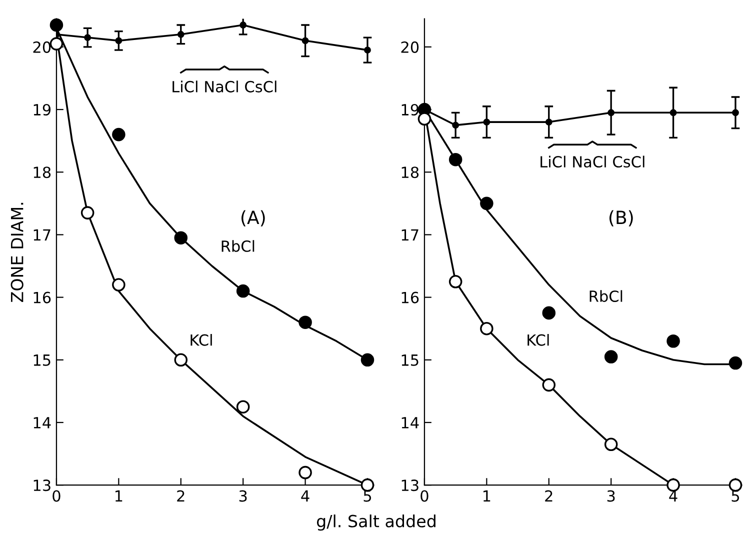 The width and height of the screenshot is (753, 536). Describe the element at coordinates (376, 522) in the screenshot. I see `x-axis-title: g/l. Salt added` at that location.